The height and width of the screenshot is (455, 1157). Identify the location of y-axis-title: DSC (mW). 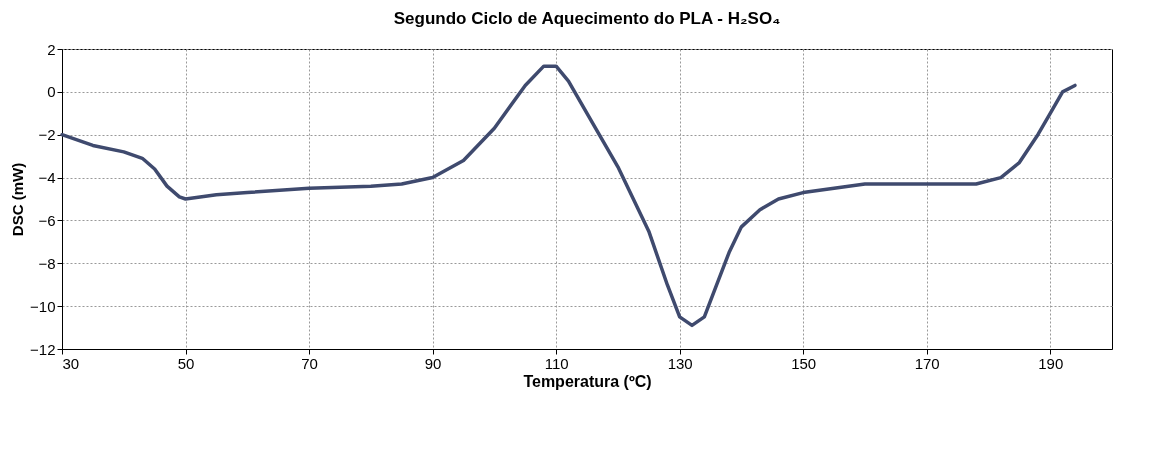
(18, 199).